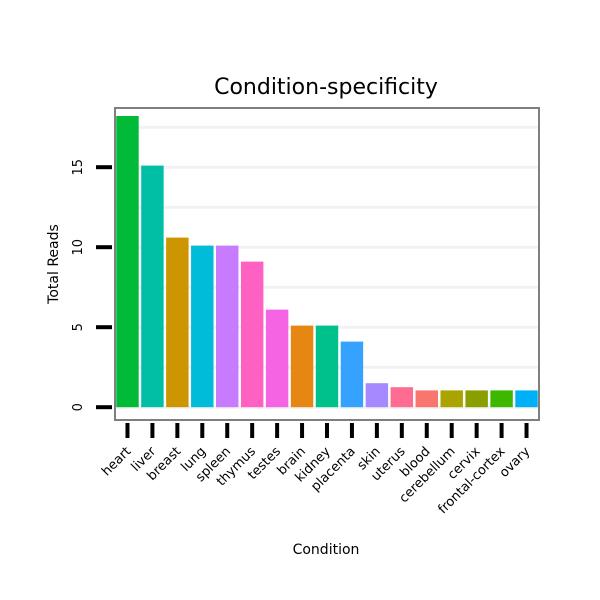 The height and width of the screenshot is (600, 600). I want to click on bar-ovary, so click(526, 399).